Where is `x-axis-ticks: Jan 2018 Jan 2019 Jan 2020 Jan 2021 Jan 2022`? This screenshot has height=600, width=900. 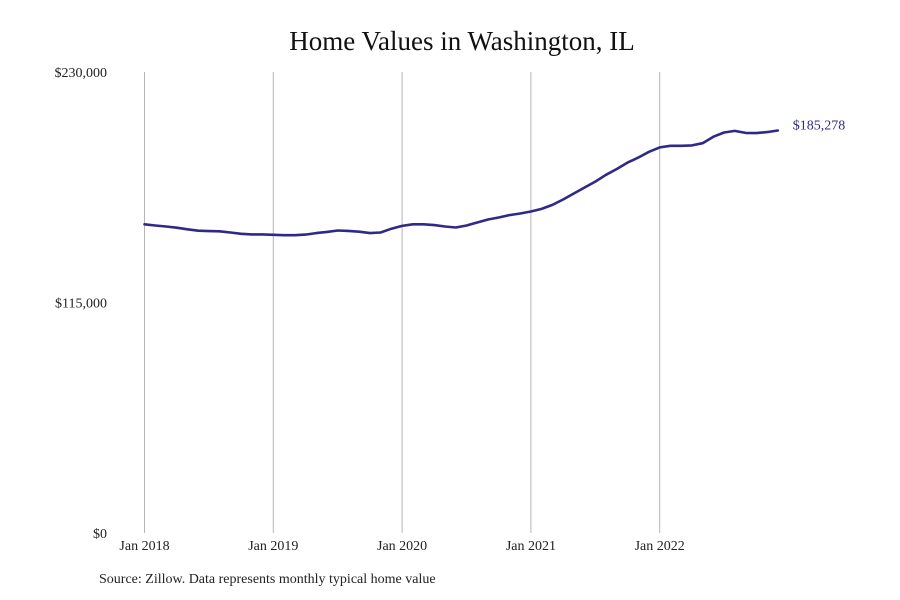
x-axis-ticks: Jan 2018 Jan 2019 Jan 2020 Jan 2021 Jan 2022 is located at coordinates (401, 546).